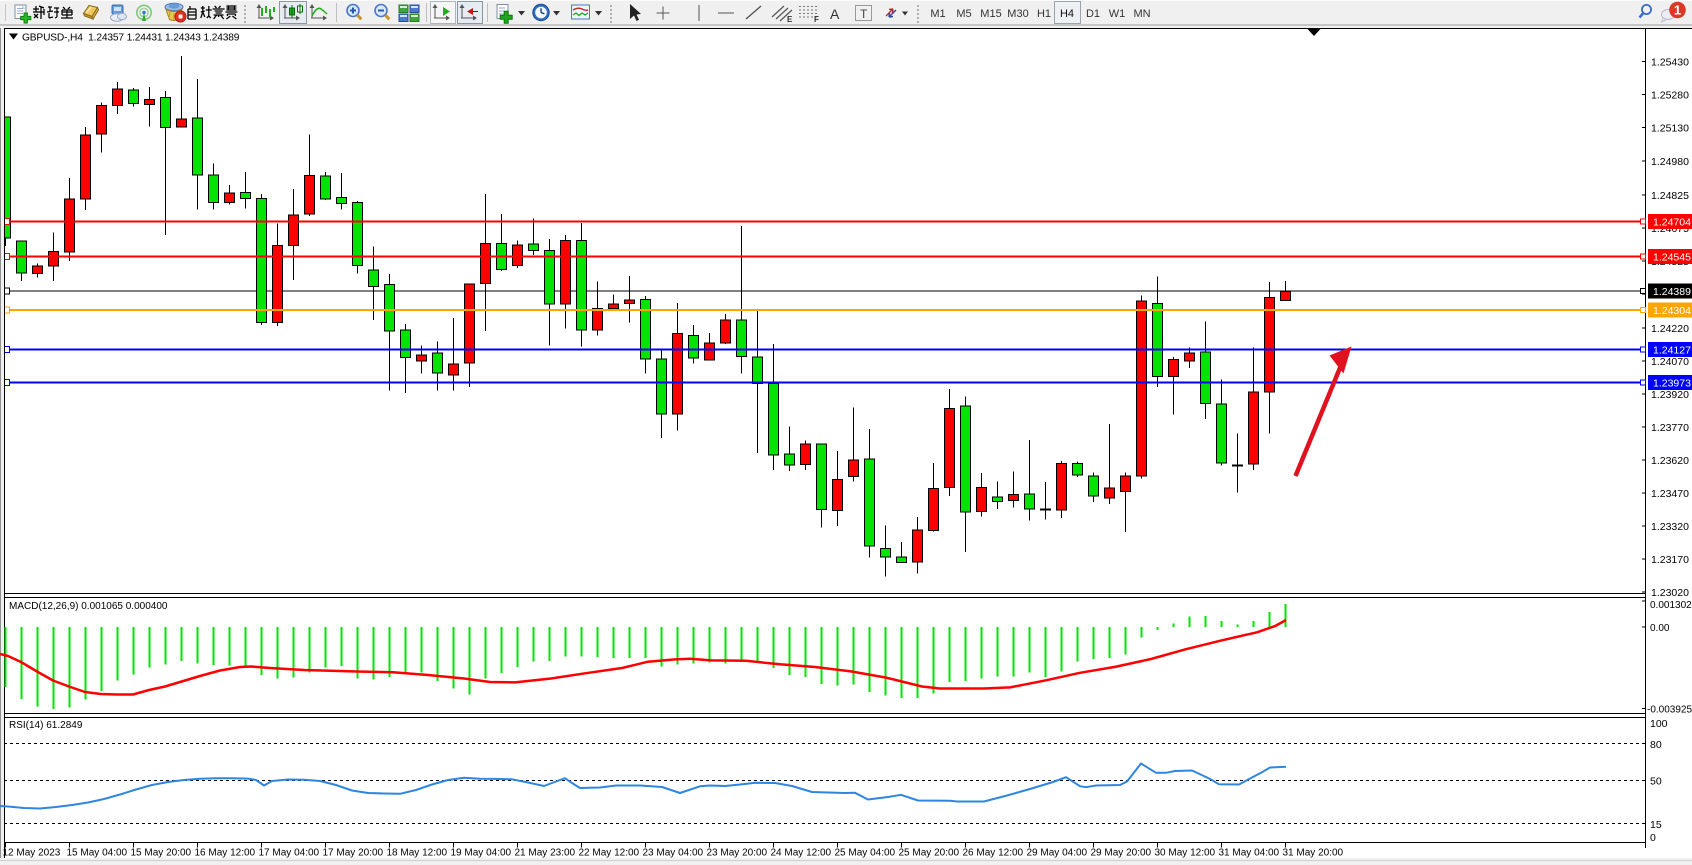 The height and width of the screenshot is (865, 1692). Describe the element at coordinates (1670, 129) in the screenshot. I see `svg-text: 1.25130` at that location.